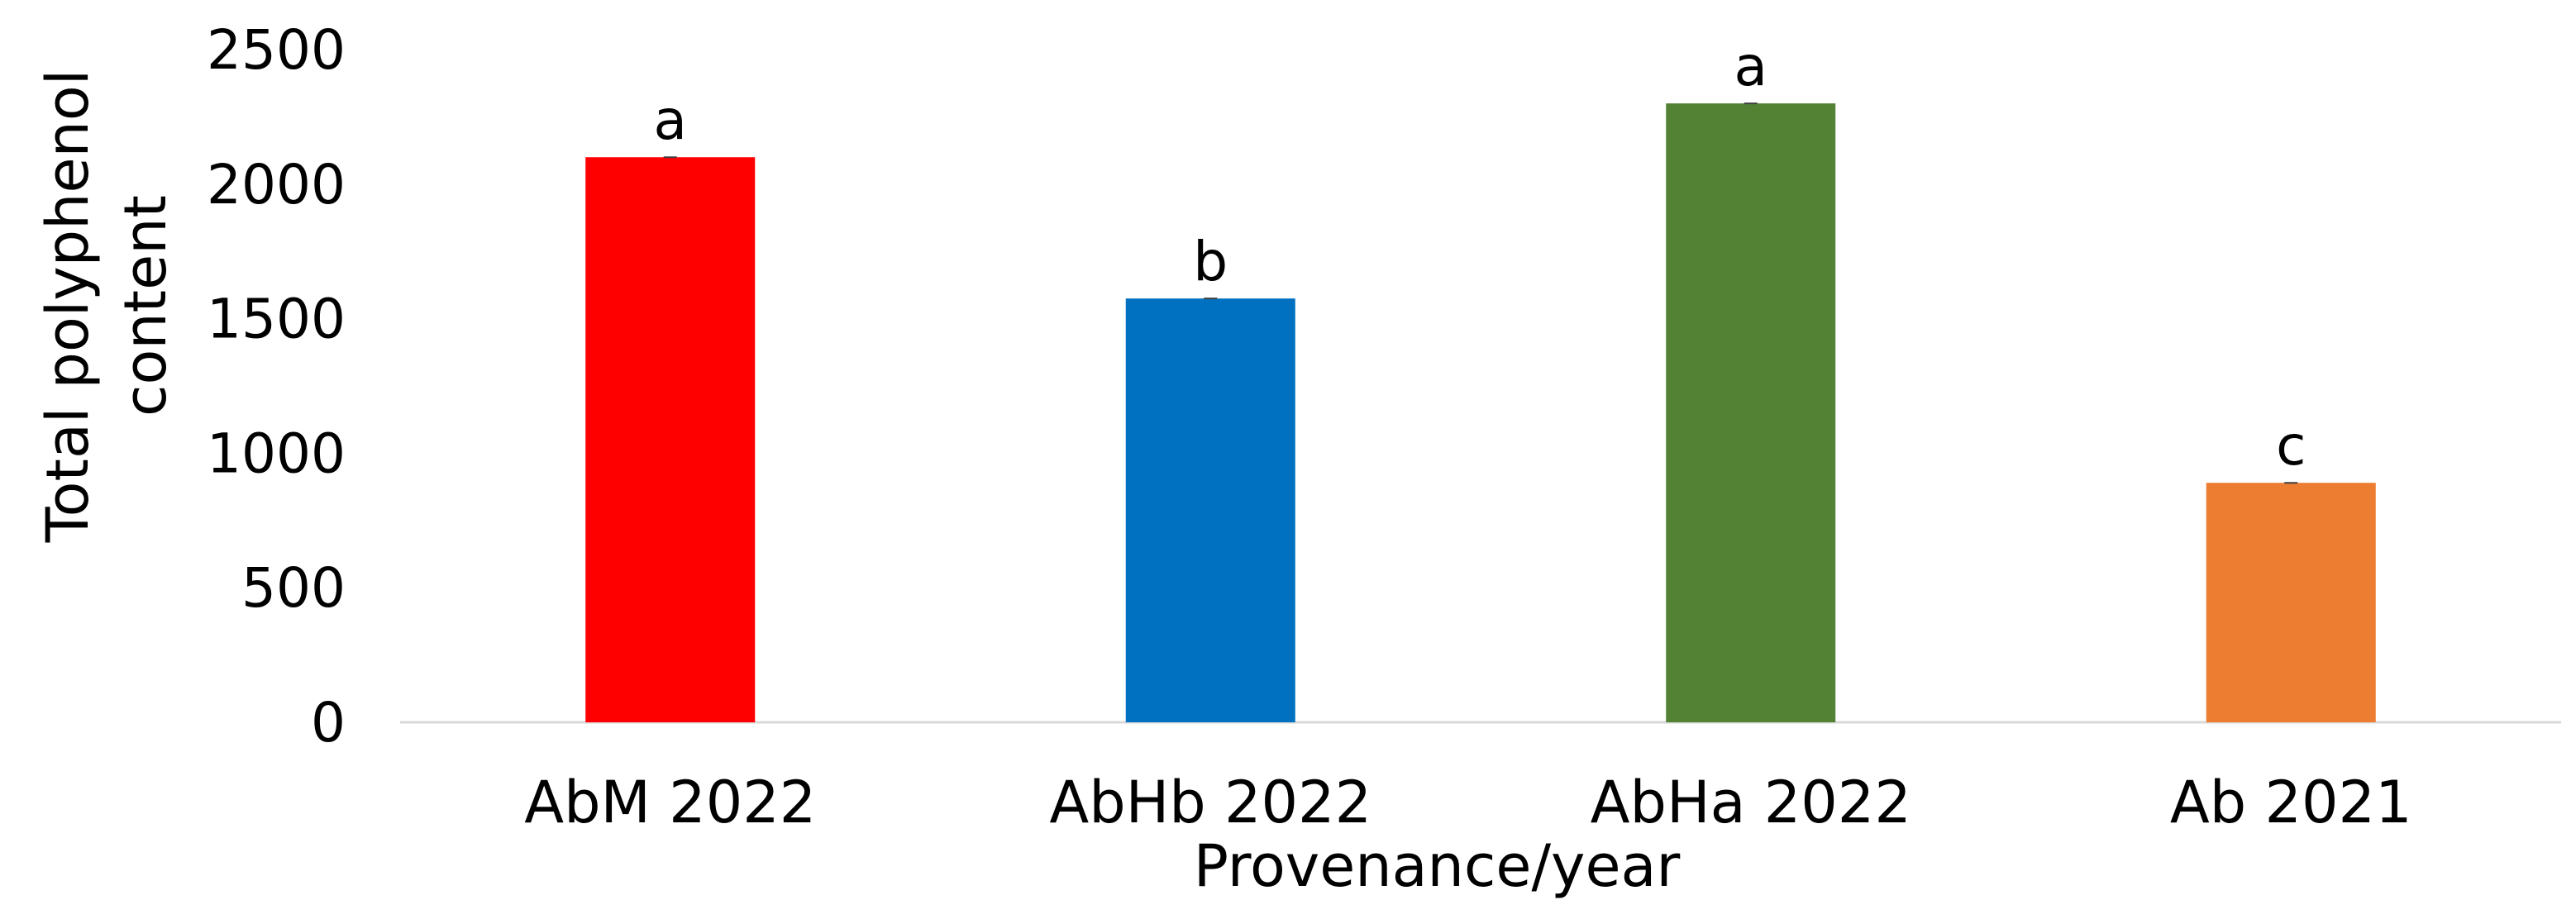 The height and width of the screenshot is (900, 2576). Describe the element at coordinates (1437, 866) in the screenshot. I see `x-axis-title: Provenance/year` at that location.